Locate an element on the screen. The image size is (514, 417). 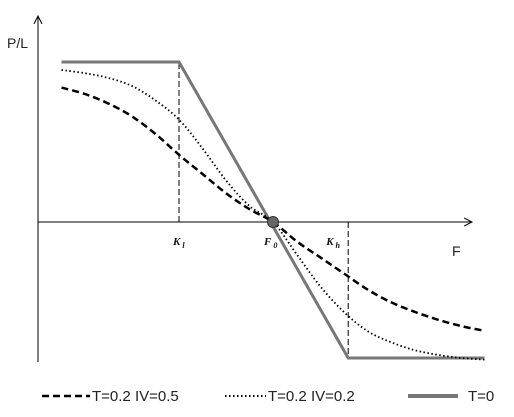
legend-label-t0: T=0 is located at coordinates (481, 396).